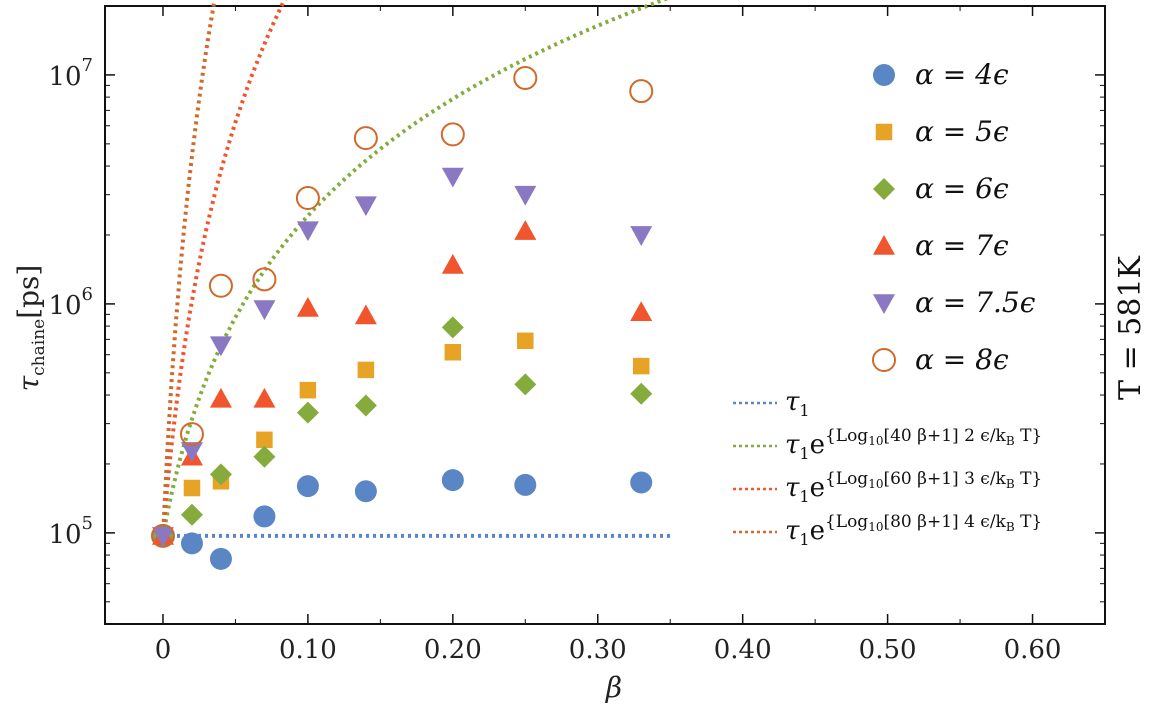  I want to click on legend-label: α = 4ϵ, so click(962, 74).